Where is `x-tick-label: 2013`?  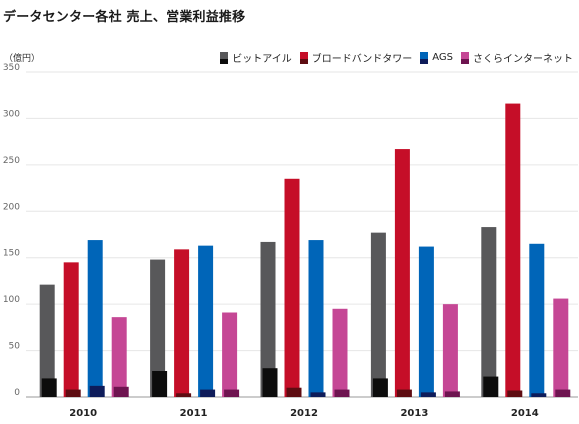
x-tick-label: 2013 is located at coordinates (414, 413).